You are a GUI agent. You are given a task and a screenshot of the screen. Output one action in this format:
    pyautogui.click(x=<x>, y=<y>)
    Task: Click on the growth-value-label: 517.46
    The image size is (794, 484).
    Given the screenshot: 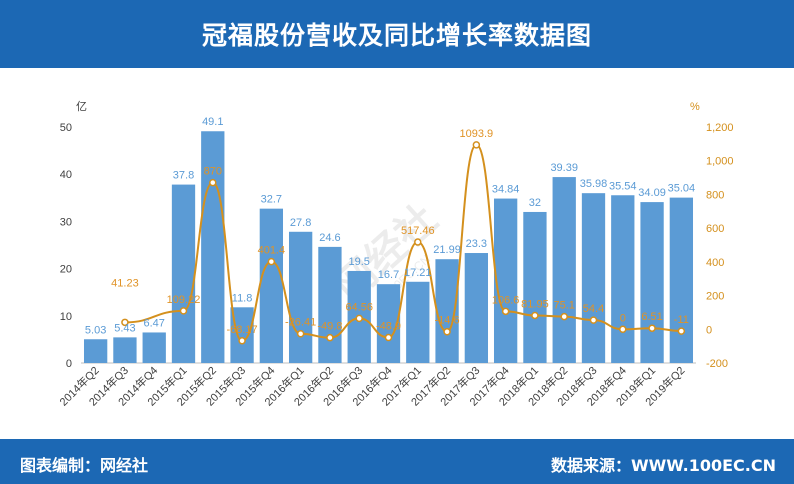 What is the action you would take?
    pyautogui.click(x=418, y=231)
    